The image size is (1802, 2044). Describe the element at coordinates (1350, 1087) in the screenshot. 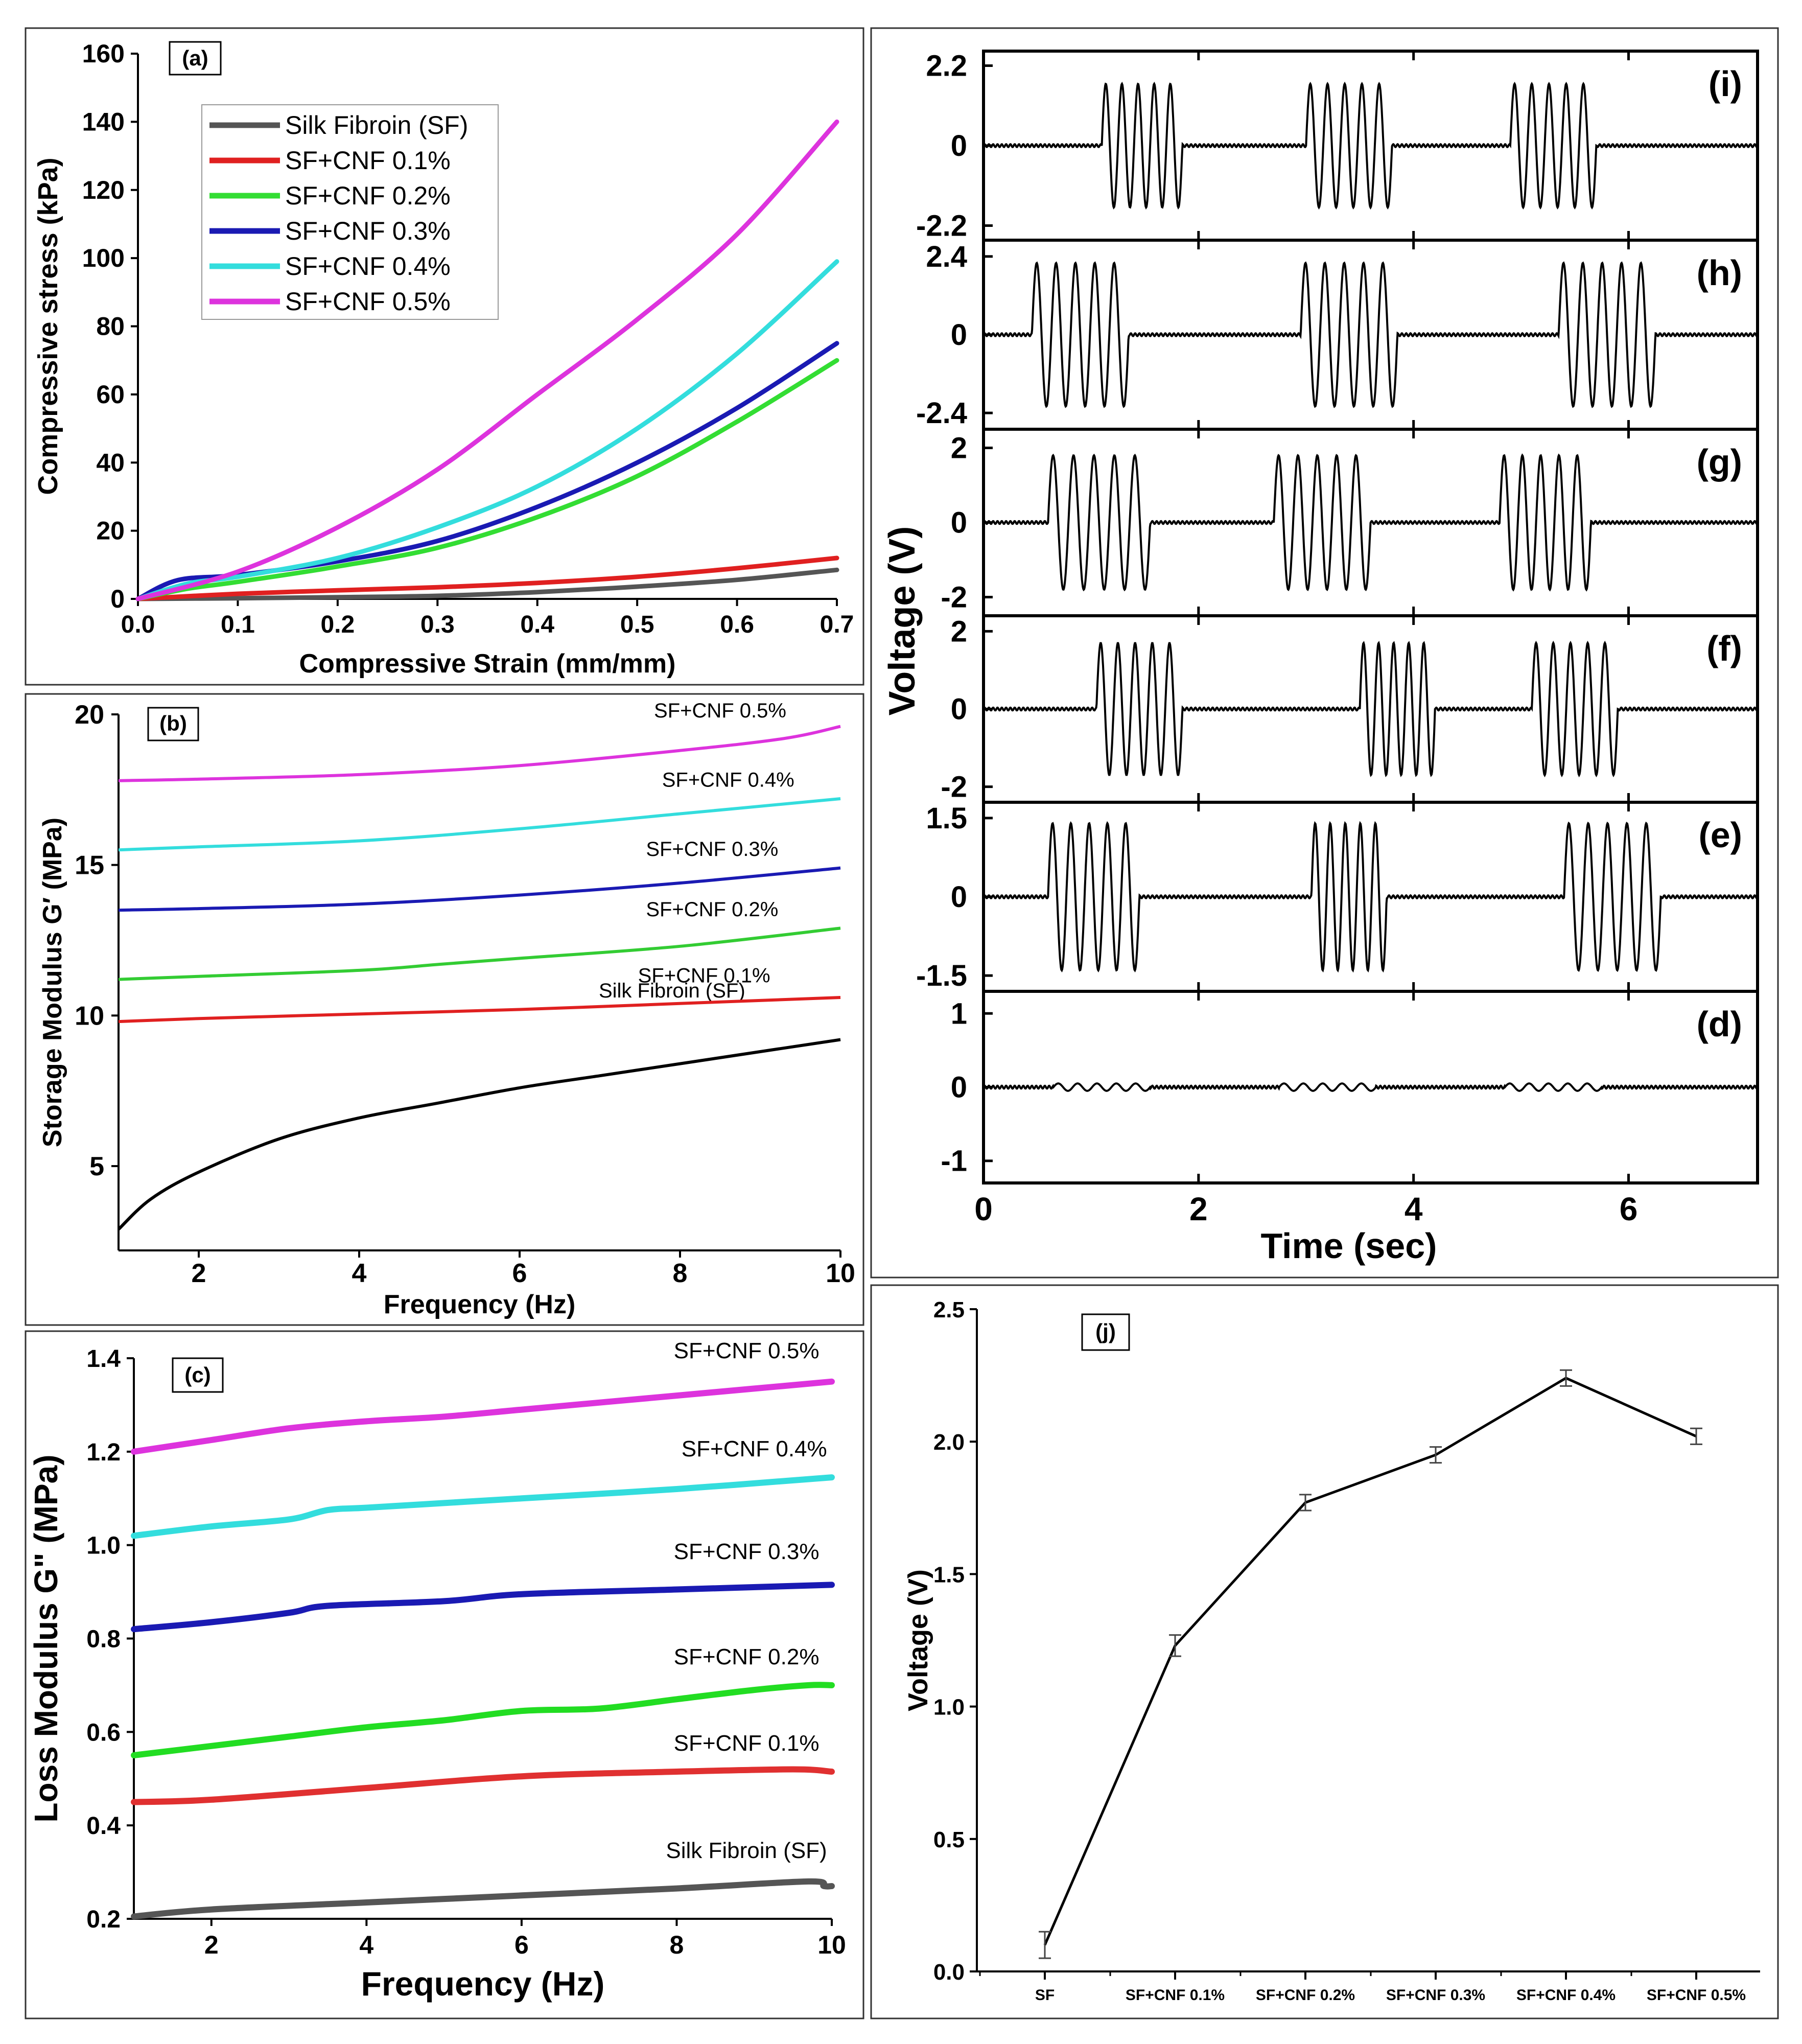

I see `subplot-d: 1 0 -1 (d)` at that location.